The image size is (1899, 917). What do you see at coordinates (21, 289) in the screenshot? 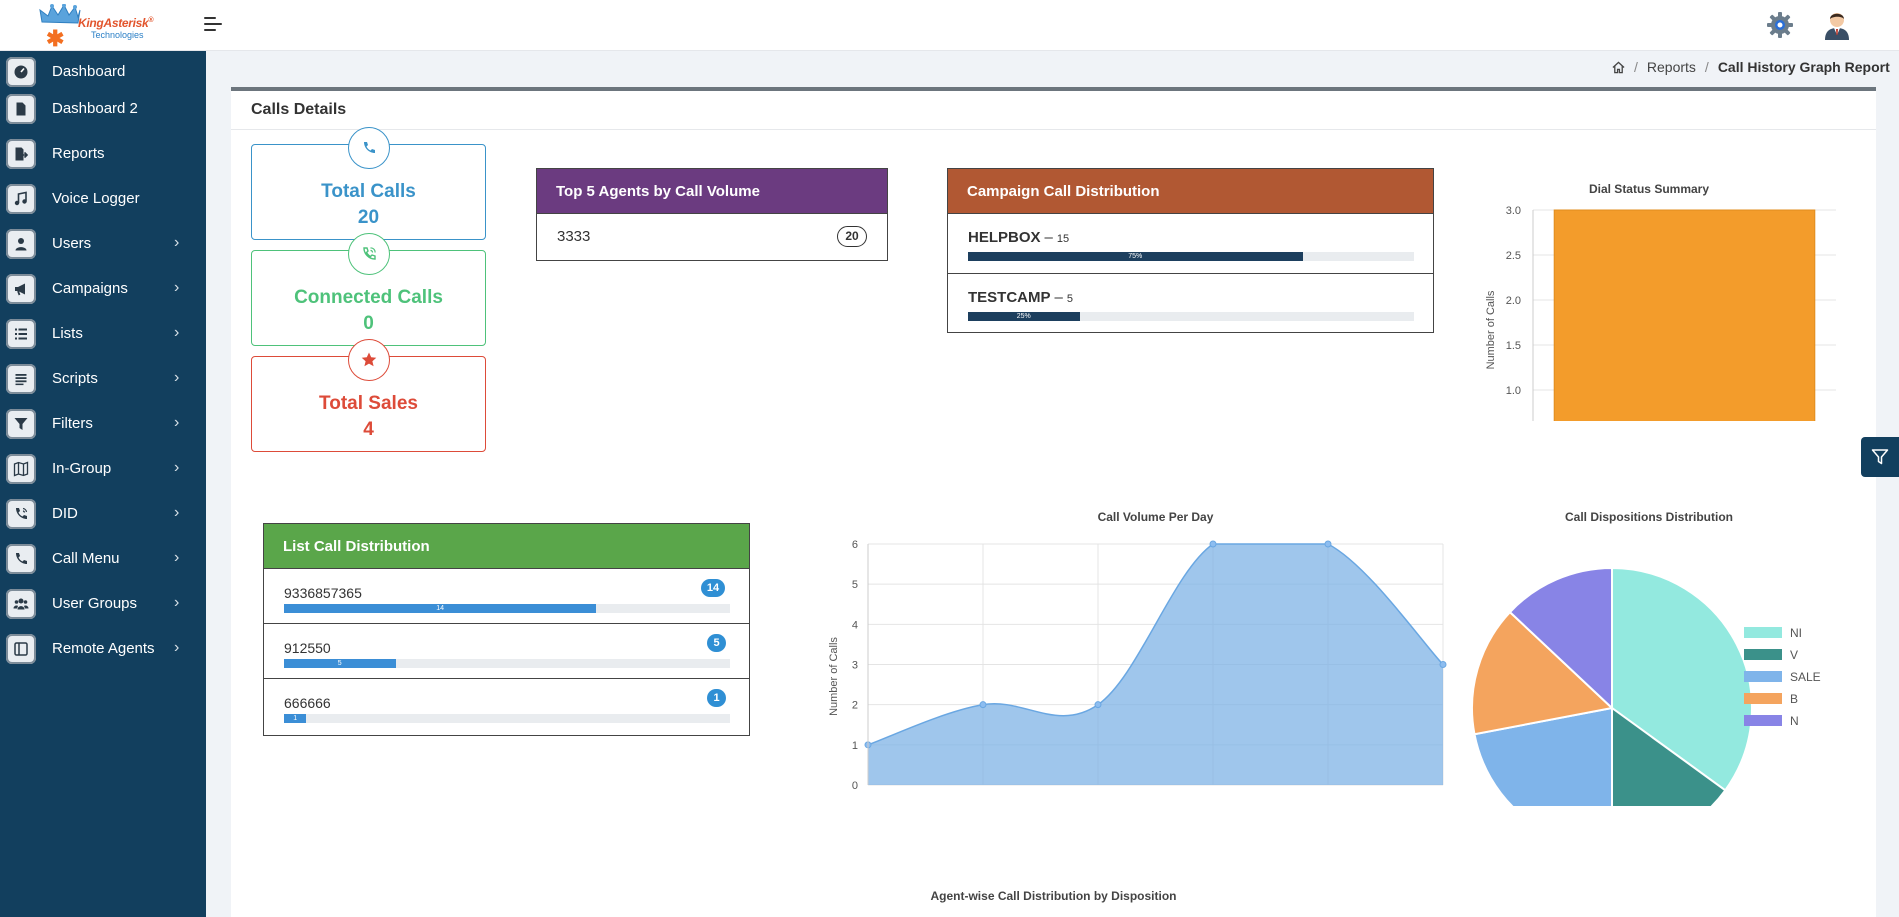
I see `megaphone-icon` at bounding box center [21, 289].